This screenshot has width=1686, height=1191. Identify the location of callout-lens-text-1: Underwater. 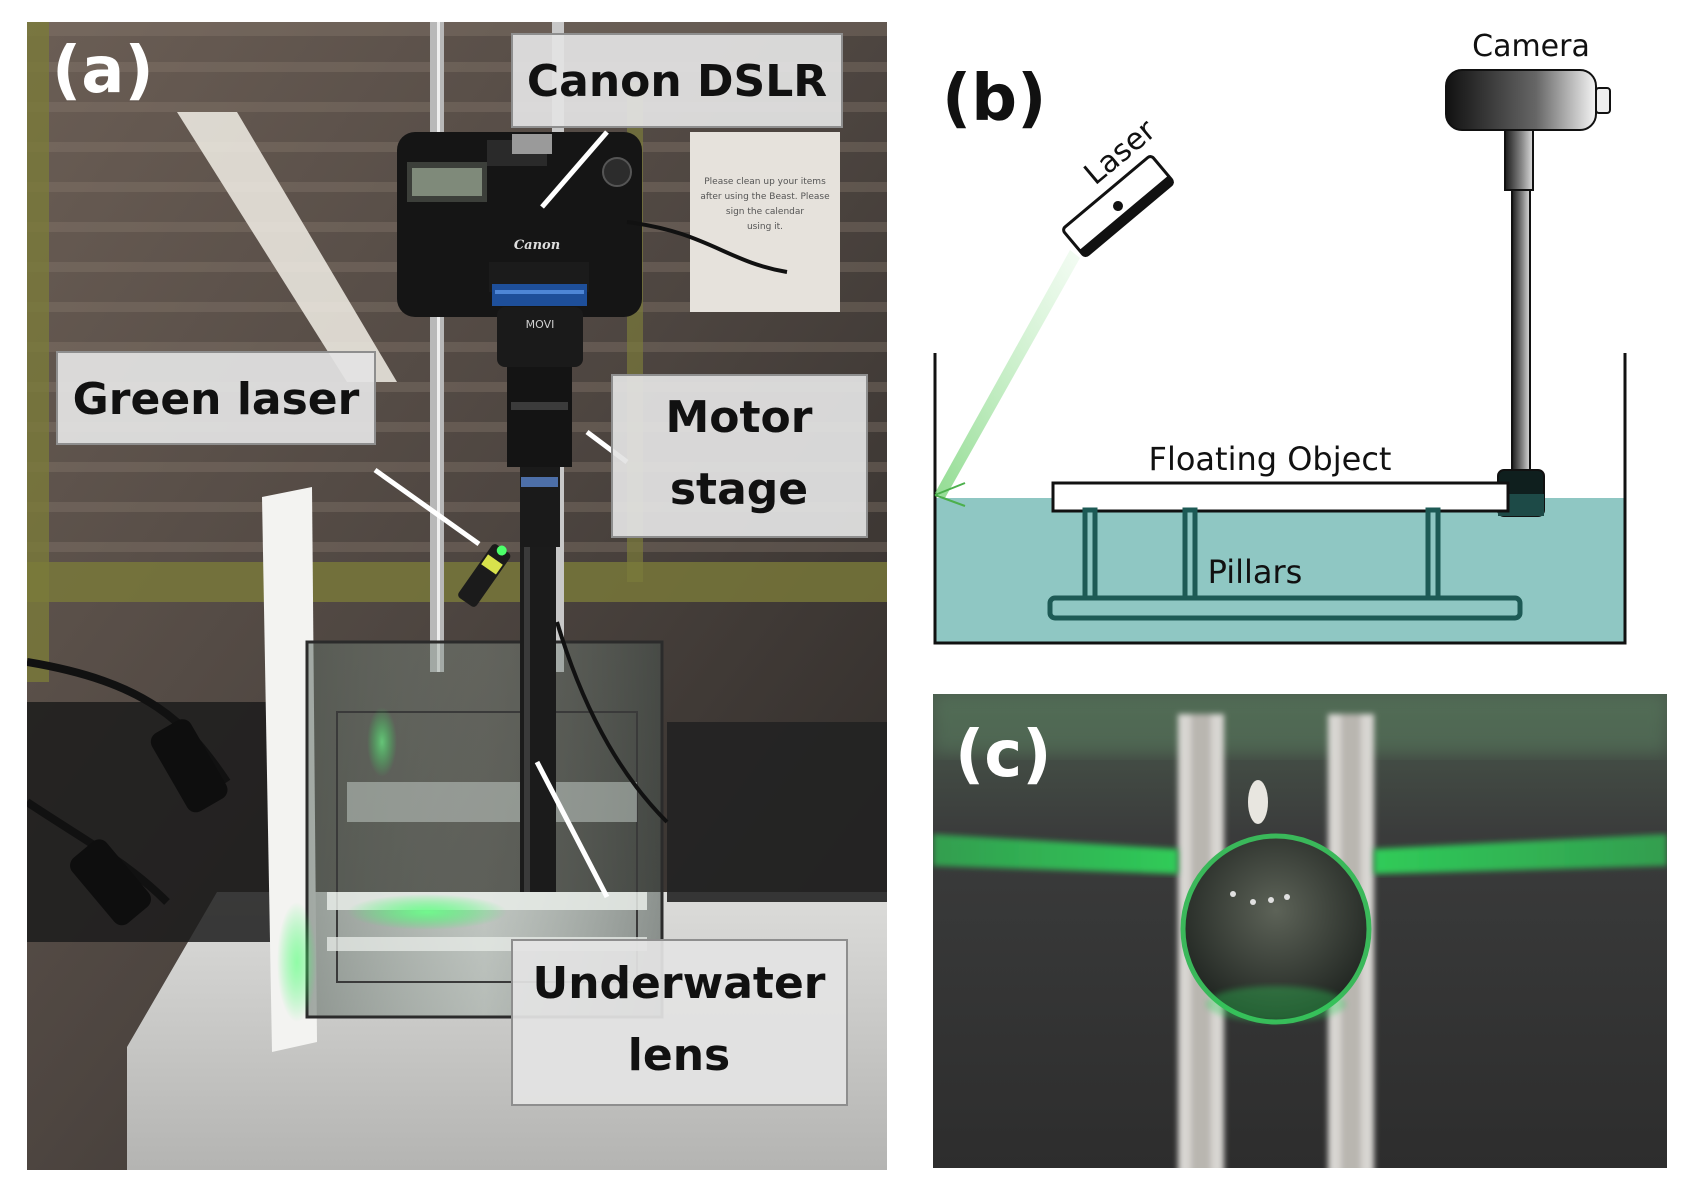
(678, 983).